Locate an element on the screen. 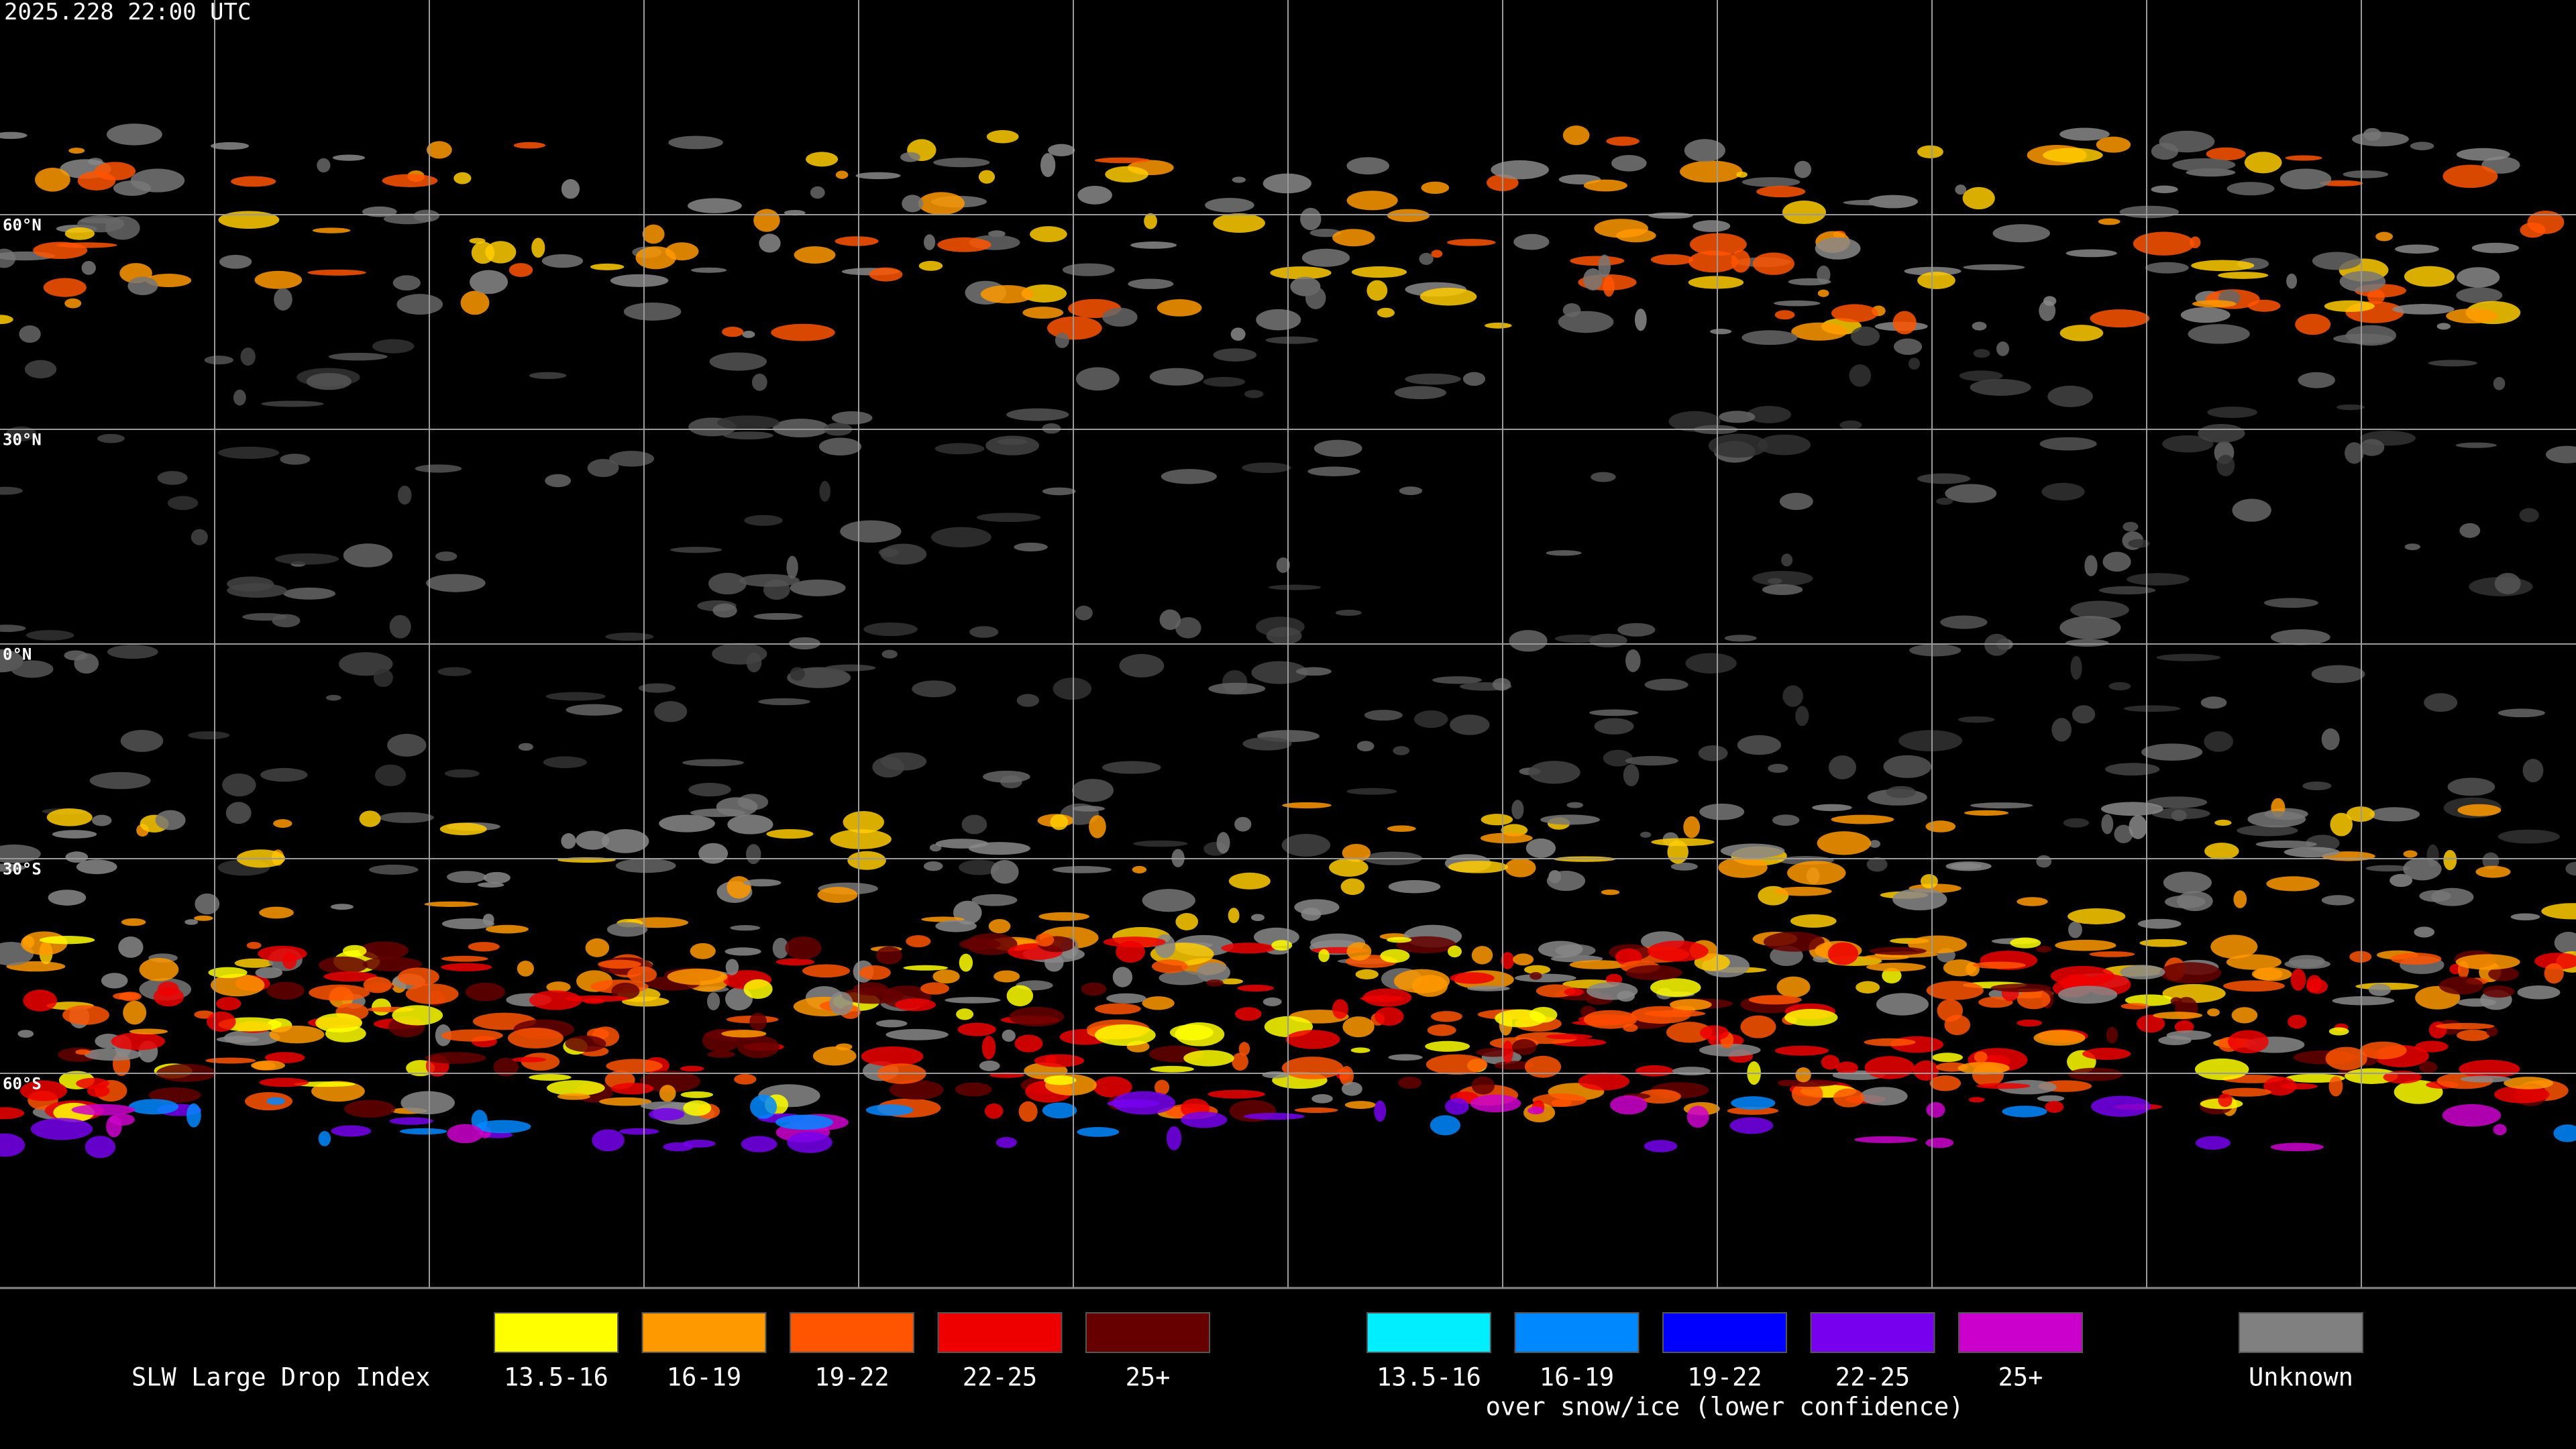 This screenshot has width=2576, height=1449. legend-label: Unknown is located at coordinates (2301, 1377).